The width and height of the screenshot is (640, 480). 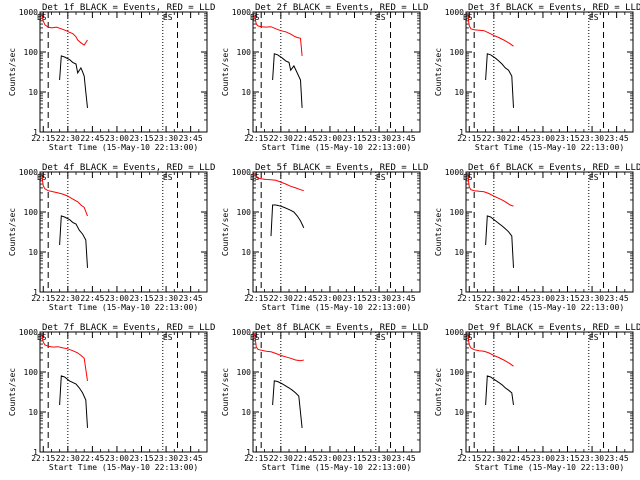 What do you see at coordinates (554, 168) in the screenshot?
I see `chart-title: Det 6f BLACK = Events, RED = LLD` at bounding box center [554, 168].